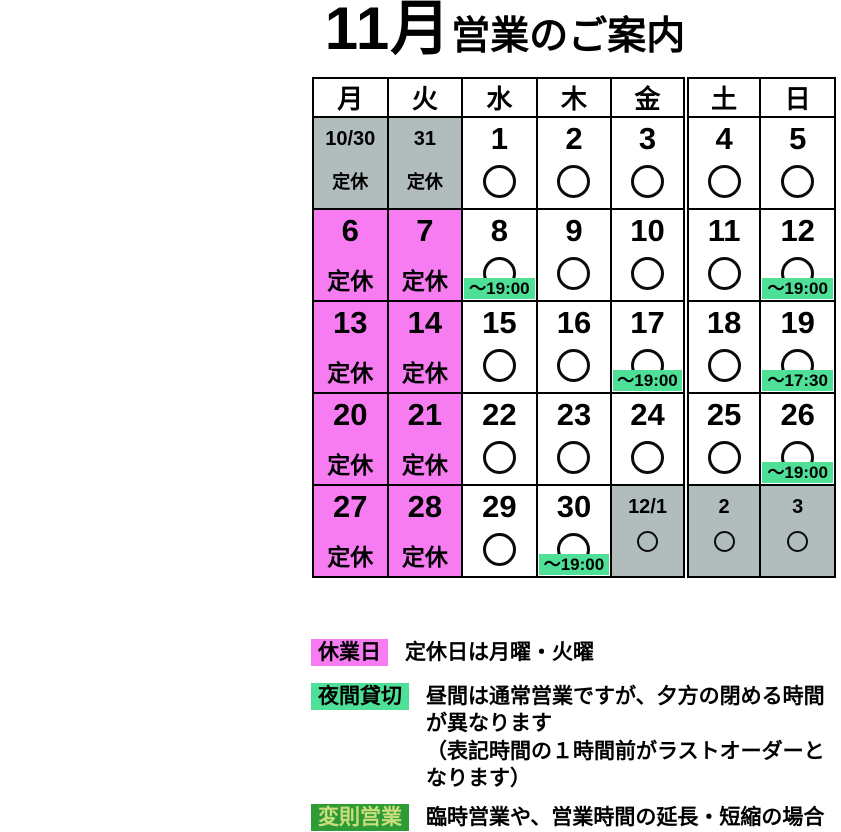 The image size is (841, 832). Describe the element at coordinates (350, 255) in the screenshot. I see `calendar-day-cell: 6 定休` at that location.